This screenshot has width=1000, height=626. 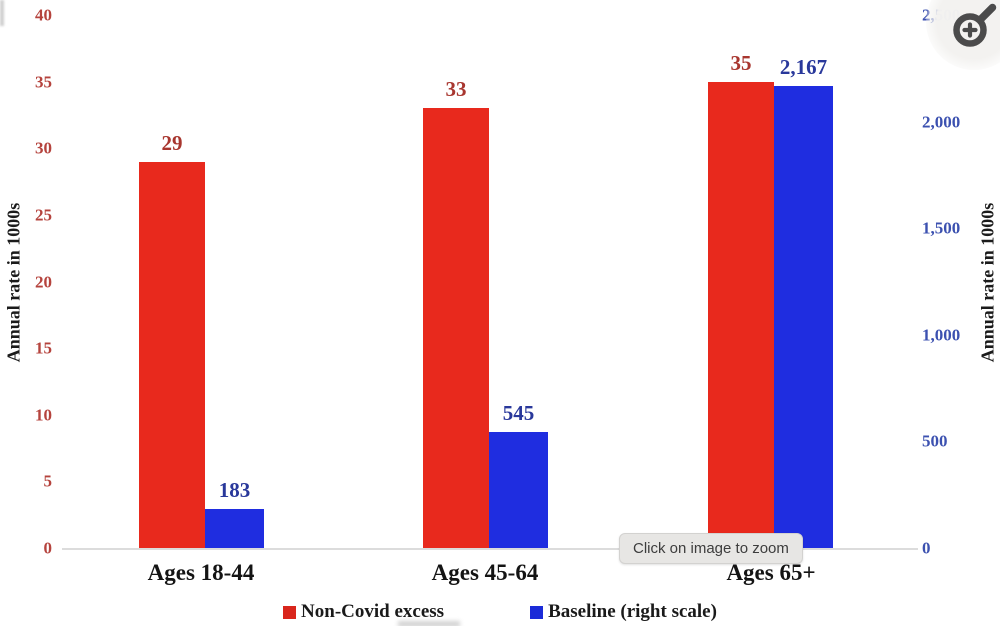 I want to click on left-axis-tick-25: 25, so click(x=43, y=215).